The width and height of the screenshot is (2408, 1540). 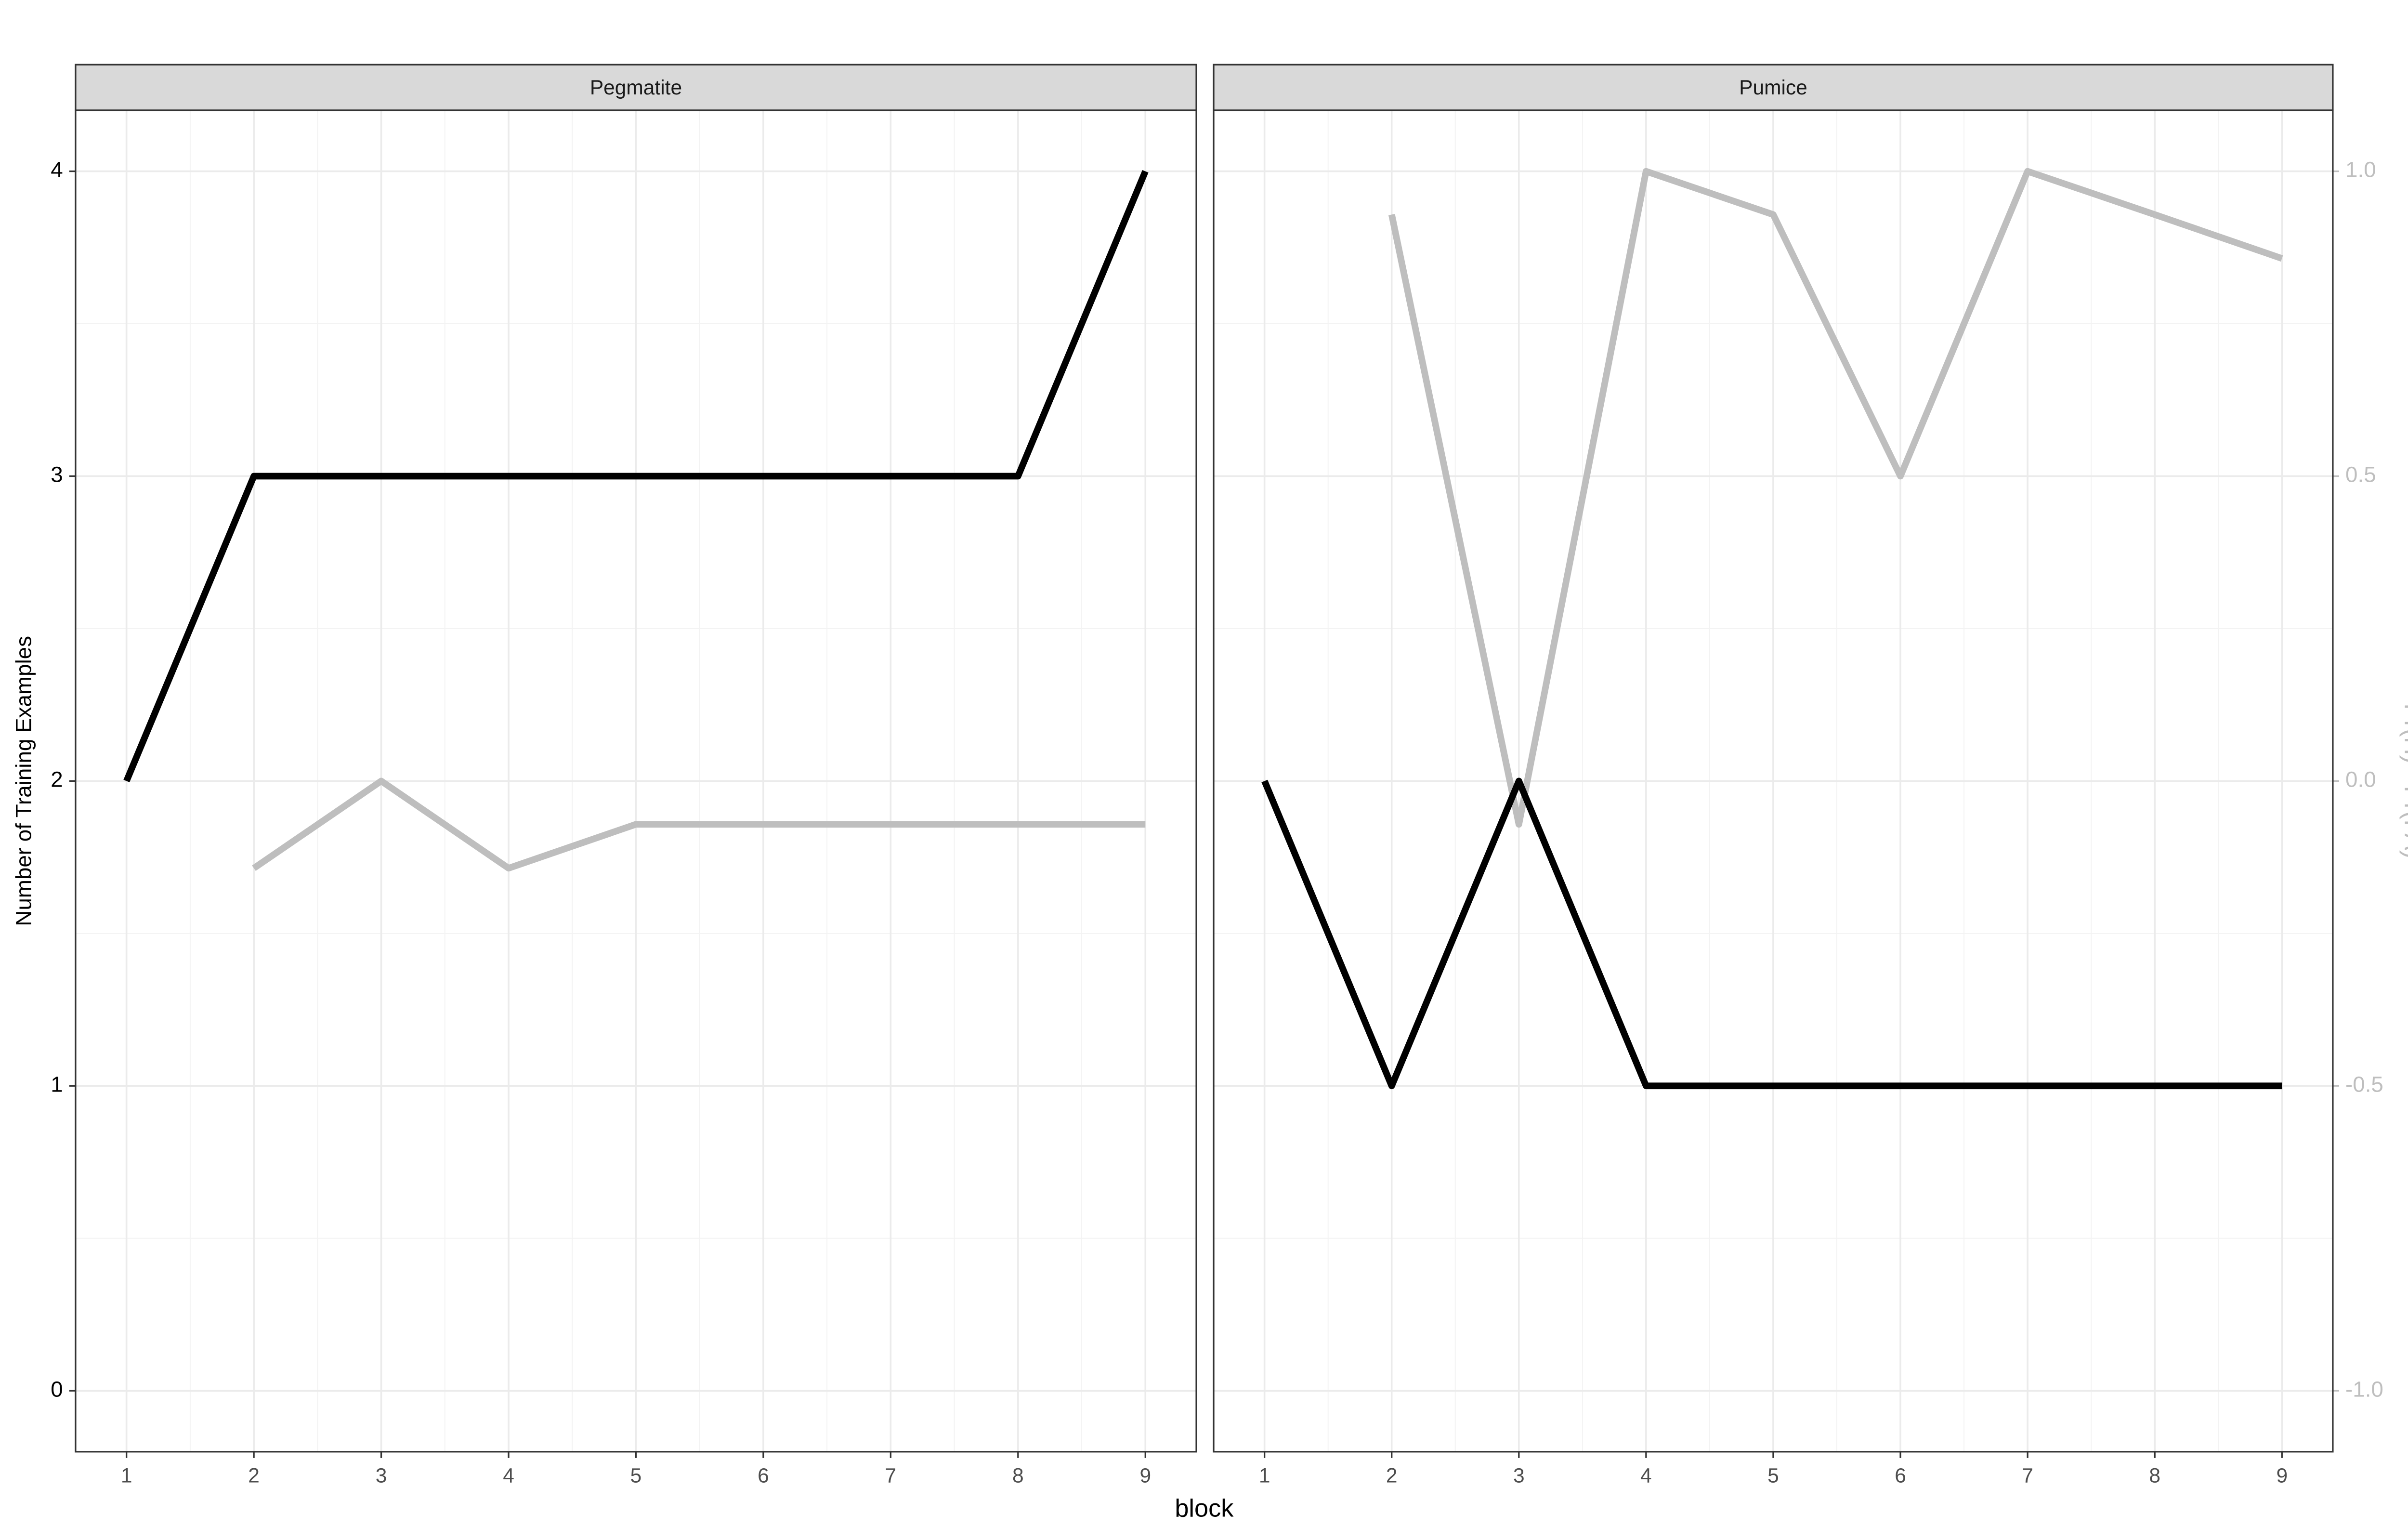 I want to click on facet-title: Pumice, so click(x=1773, y=88).